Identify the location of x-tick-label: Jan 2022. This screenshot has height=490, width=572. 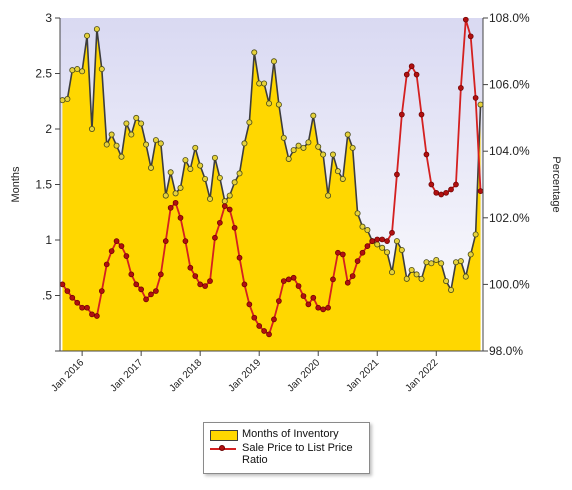
(422, 375).